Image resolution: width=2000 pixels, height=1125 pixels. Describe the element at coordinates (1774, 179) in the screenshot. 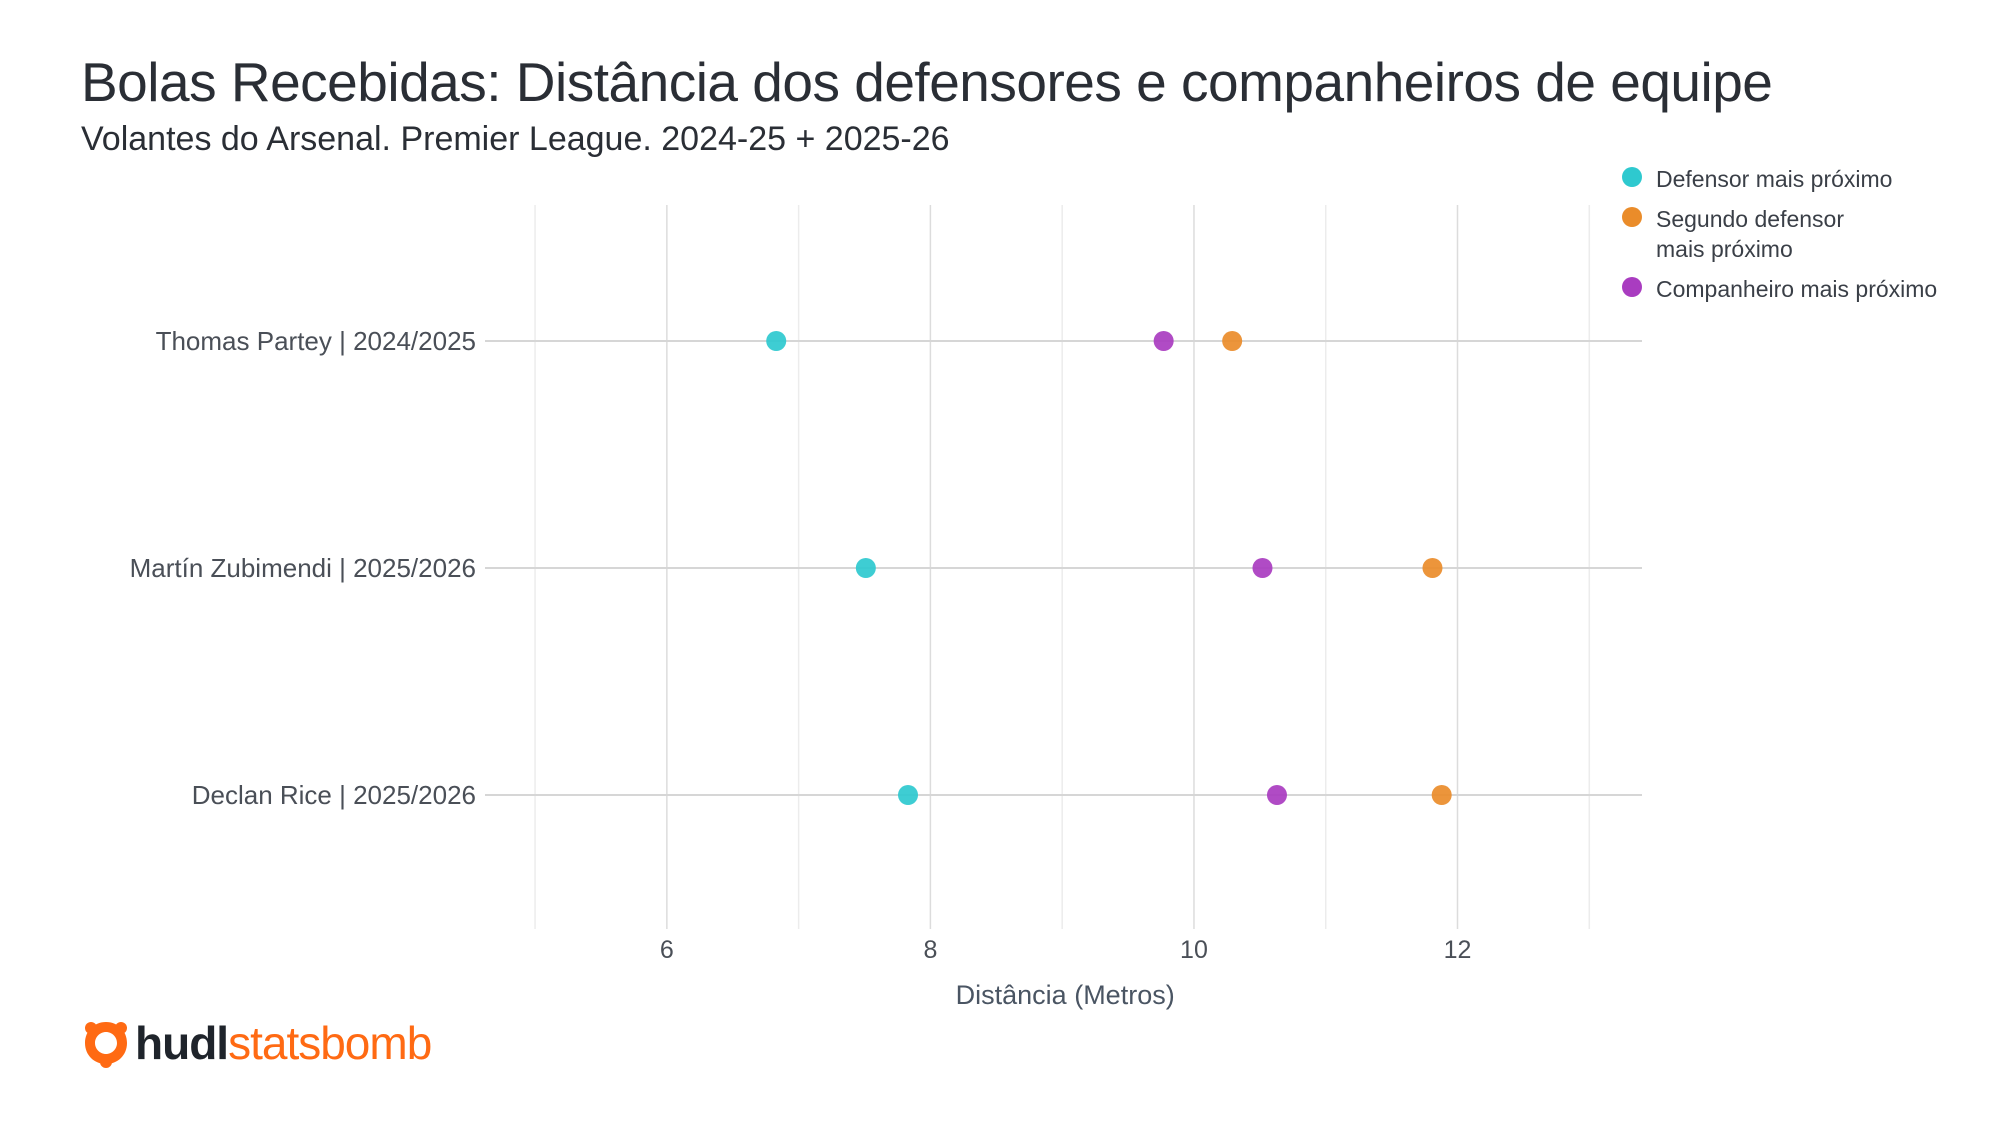

I see `legend-label: Defensor mais próximo` at that location.